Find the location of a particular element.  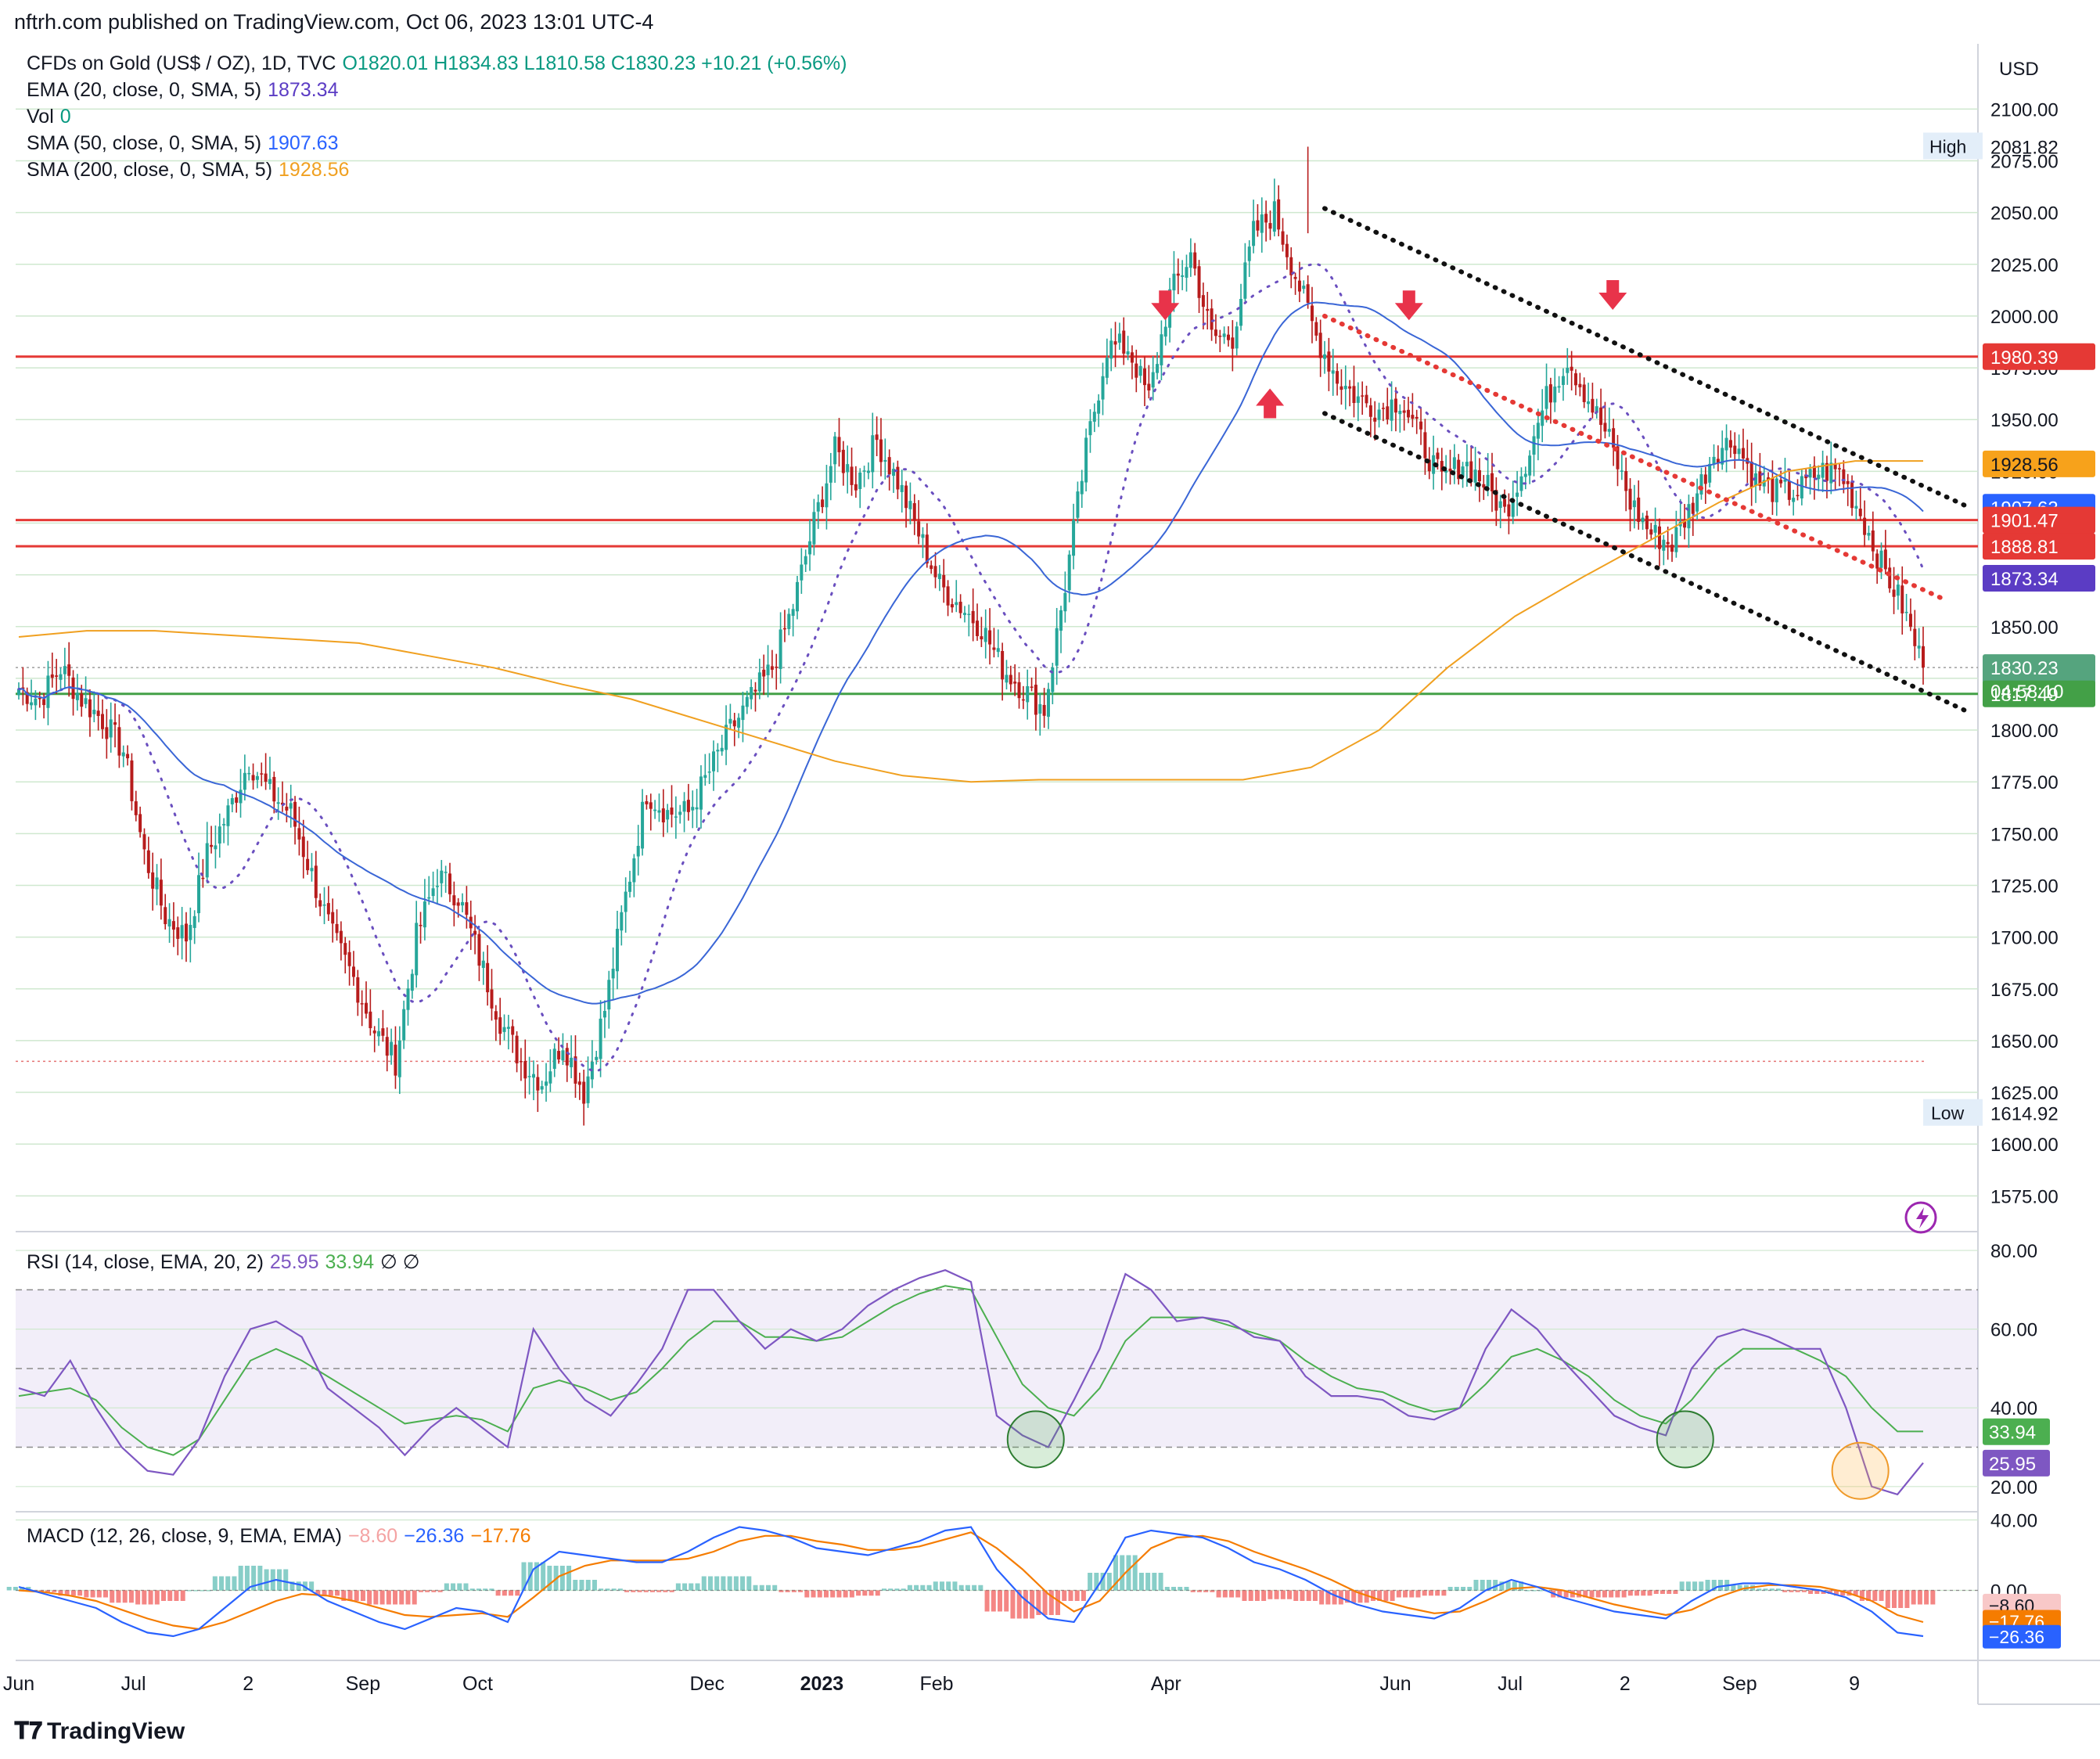

legend-rsi-tail: ∅ ∅ is located at coordinates (400, 1262).